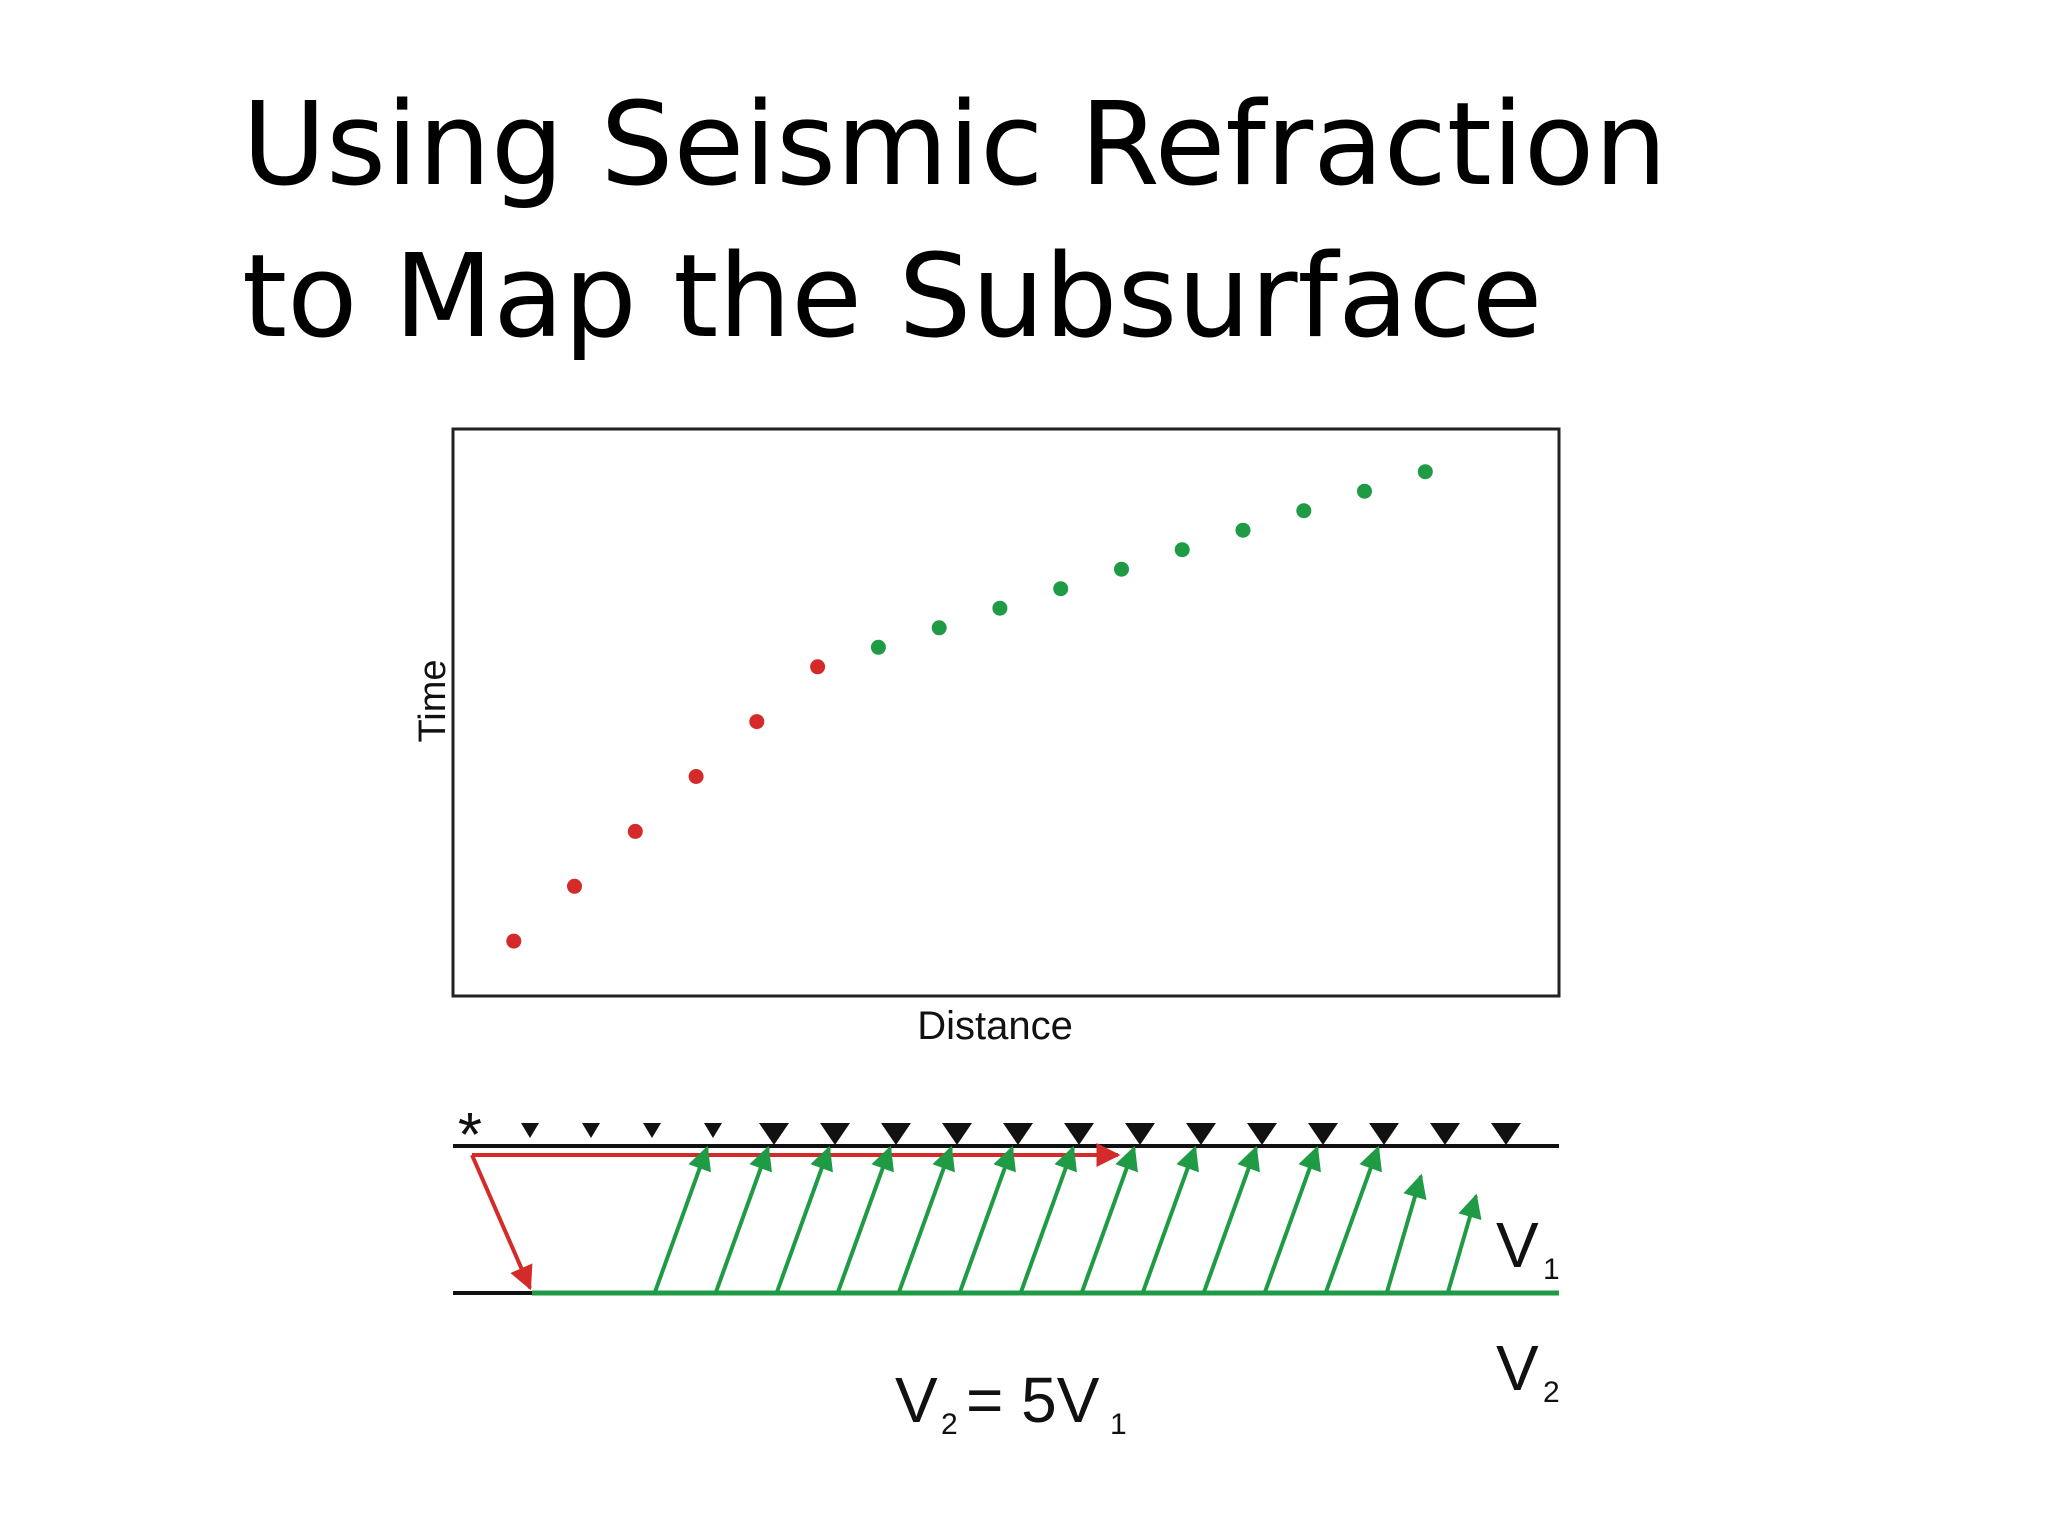 This screenshot has height=1536, width=2048. Describe the element at coordinates (892, 297) in the screenshot. I see `slide-title-line-2: to Map the Subsurface` at that location.